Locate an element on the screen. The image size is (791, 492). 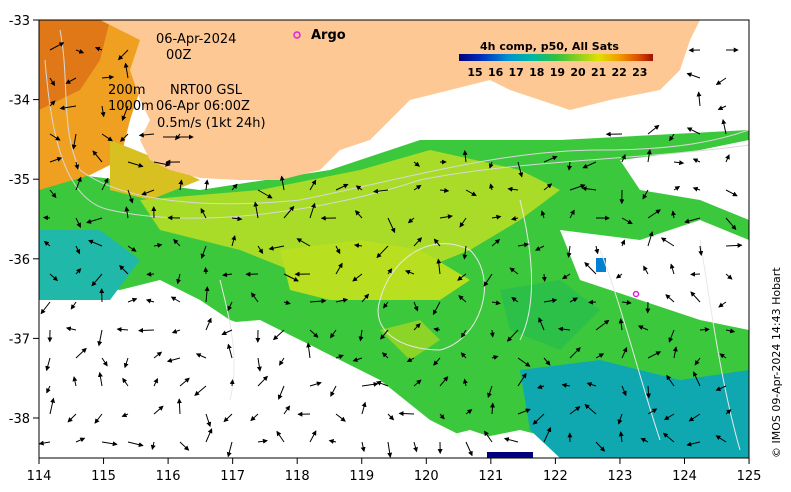
sst-patch-east is located at coordinates (550, 315).